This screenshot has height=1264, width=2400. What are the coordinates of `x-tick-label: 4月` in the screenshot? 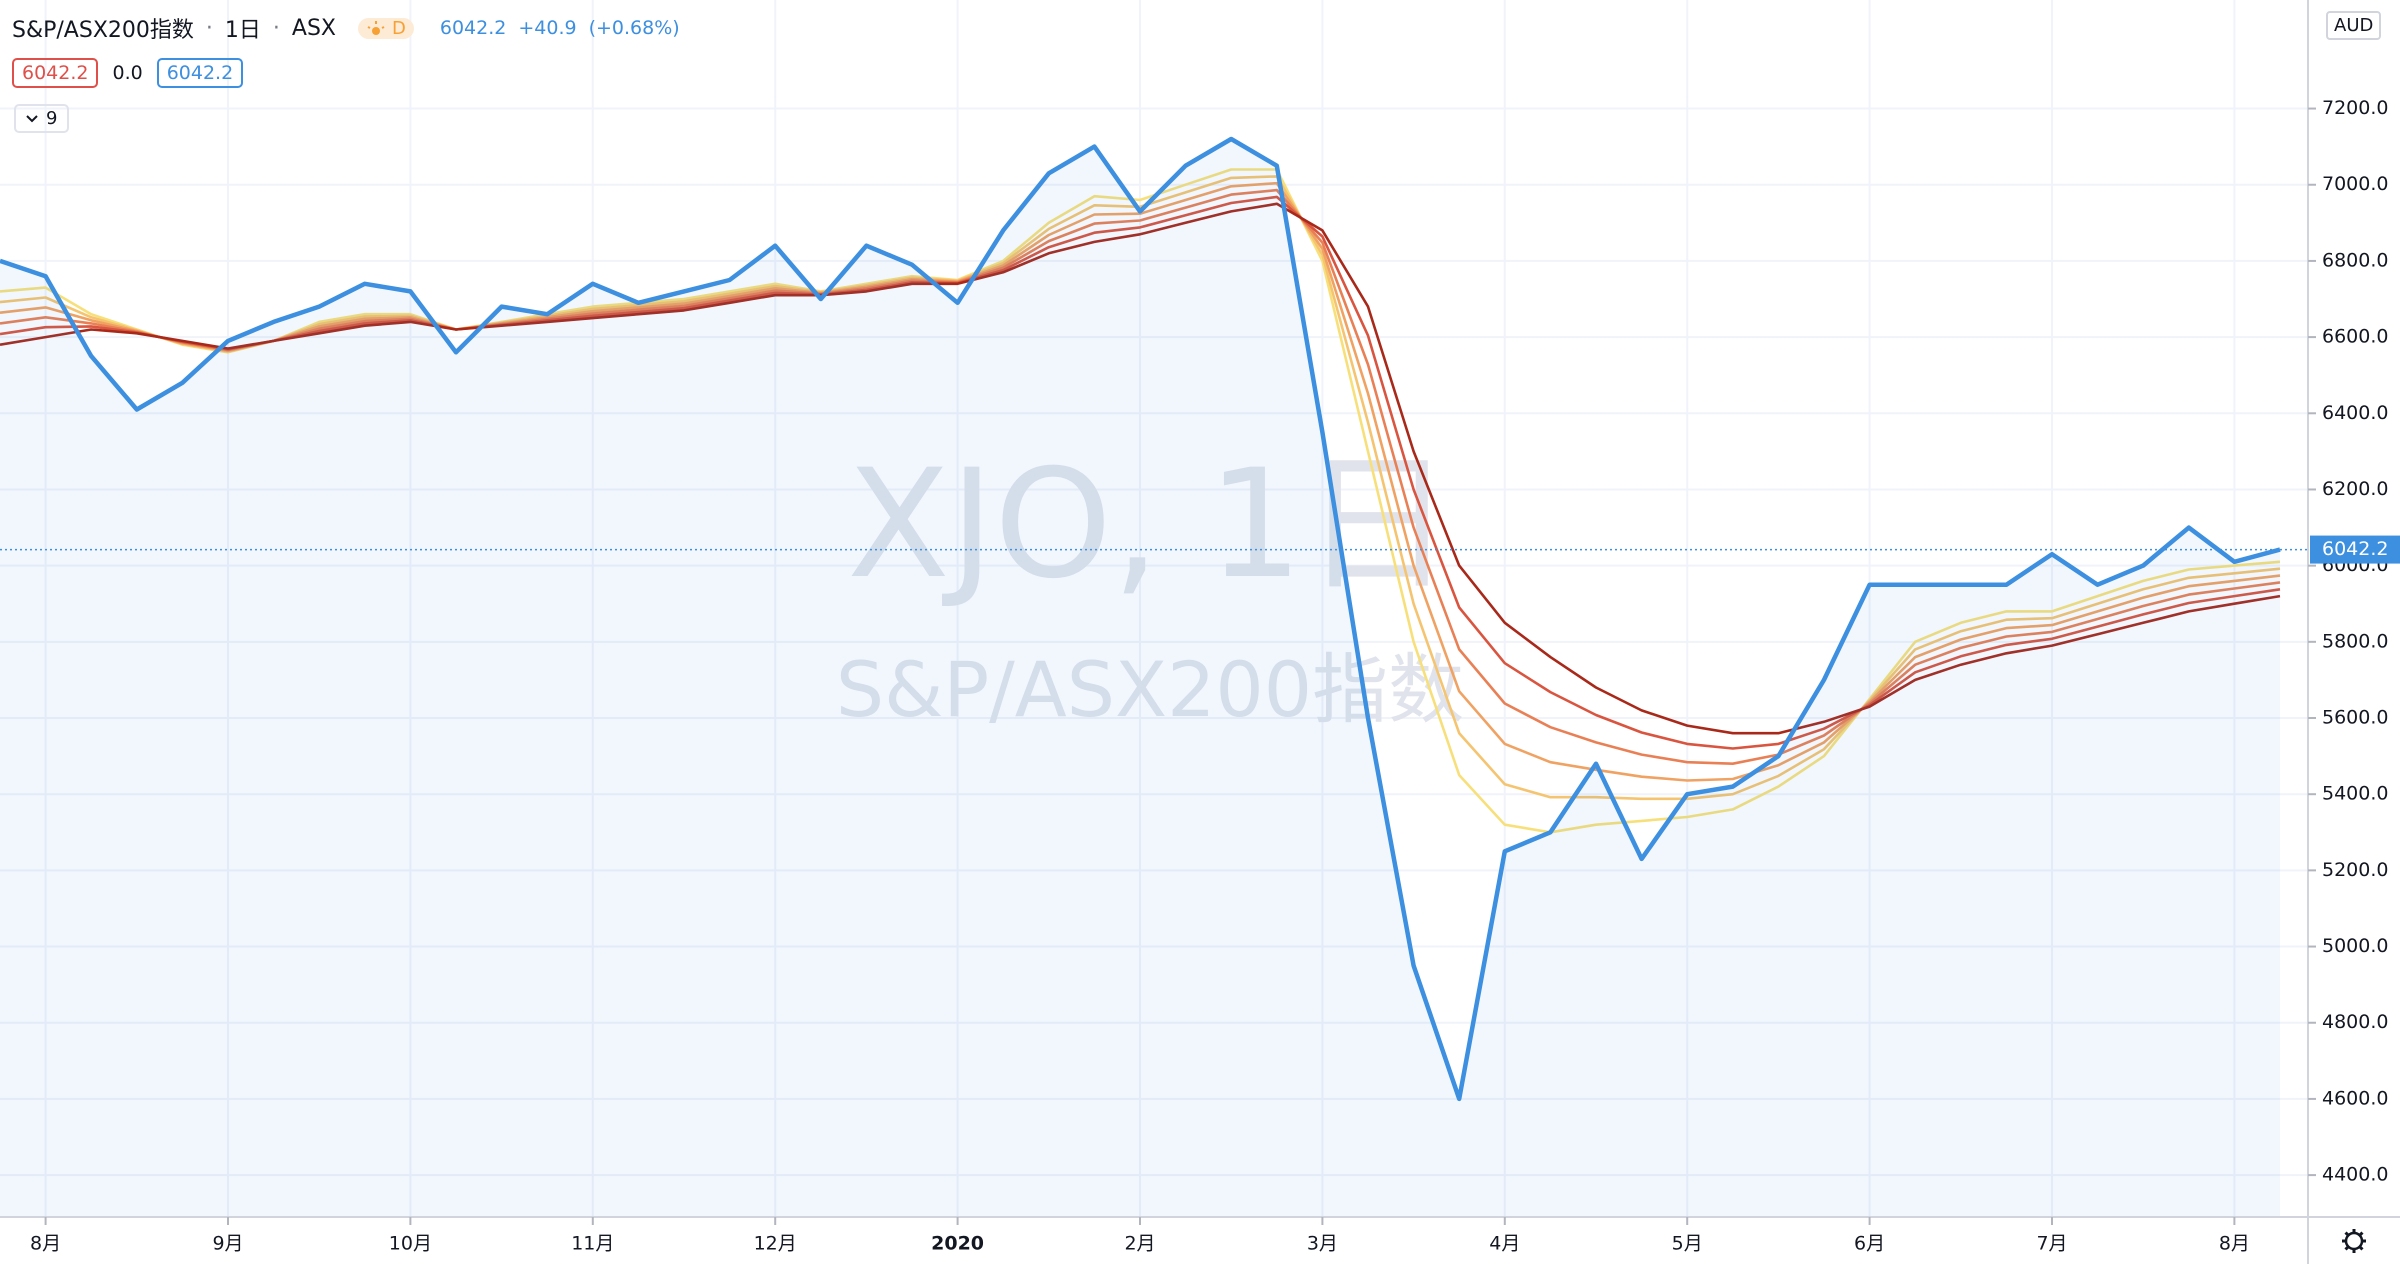 It's located at (1504, 1244).